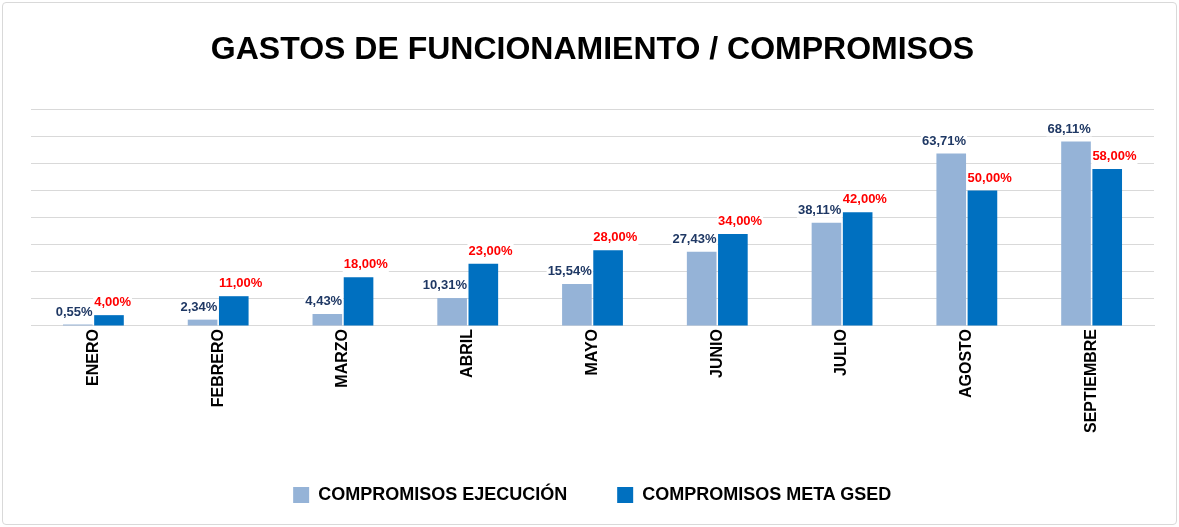  I want to click on legend-label: COMPROMISOS EJECUCIÓN, so click(443, 493).